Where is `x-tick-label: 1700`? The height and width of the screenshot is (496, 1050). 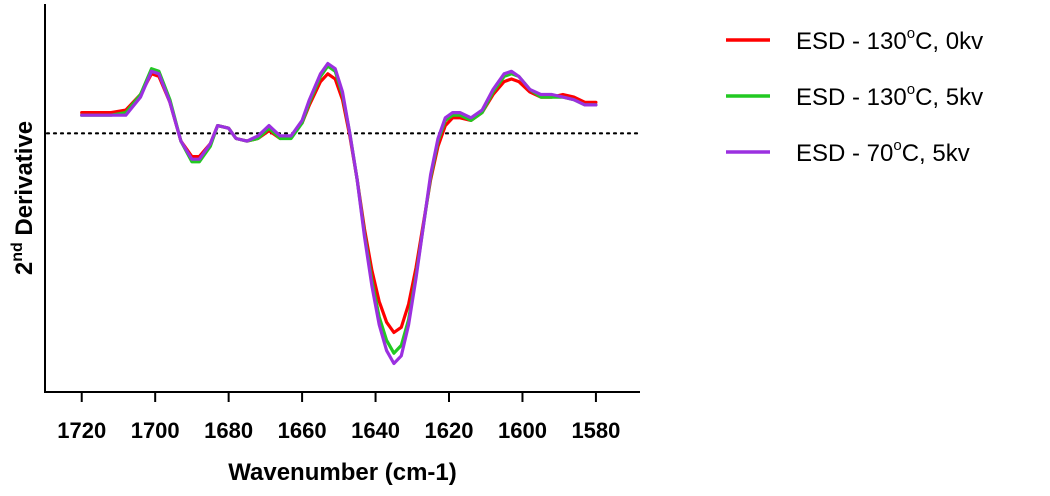
x-tick-label: 1700 is located at coordinates (155, 430).